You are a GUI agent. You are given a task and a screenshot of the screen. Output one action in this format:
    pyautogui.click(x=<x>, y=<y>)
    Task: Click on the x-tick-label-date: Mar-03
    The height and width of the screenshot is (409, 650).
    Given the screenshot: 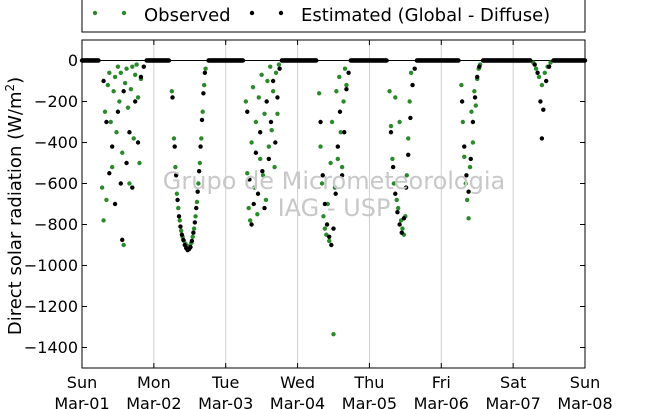 What is the action you would take?
    pyautogui.click(x=225, y=401)
    